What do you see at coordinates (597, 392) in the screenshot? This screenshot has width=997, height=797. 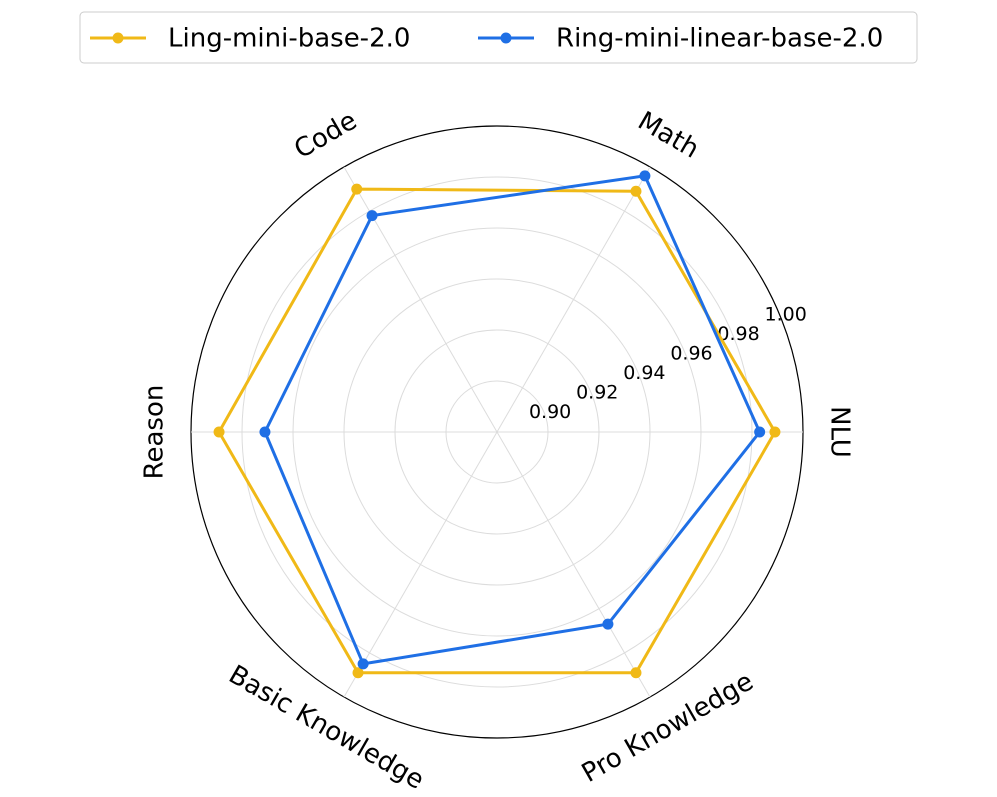 I see `r-tick-label: 0.92` at bounding box center [597, 392].